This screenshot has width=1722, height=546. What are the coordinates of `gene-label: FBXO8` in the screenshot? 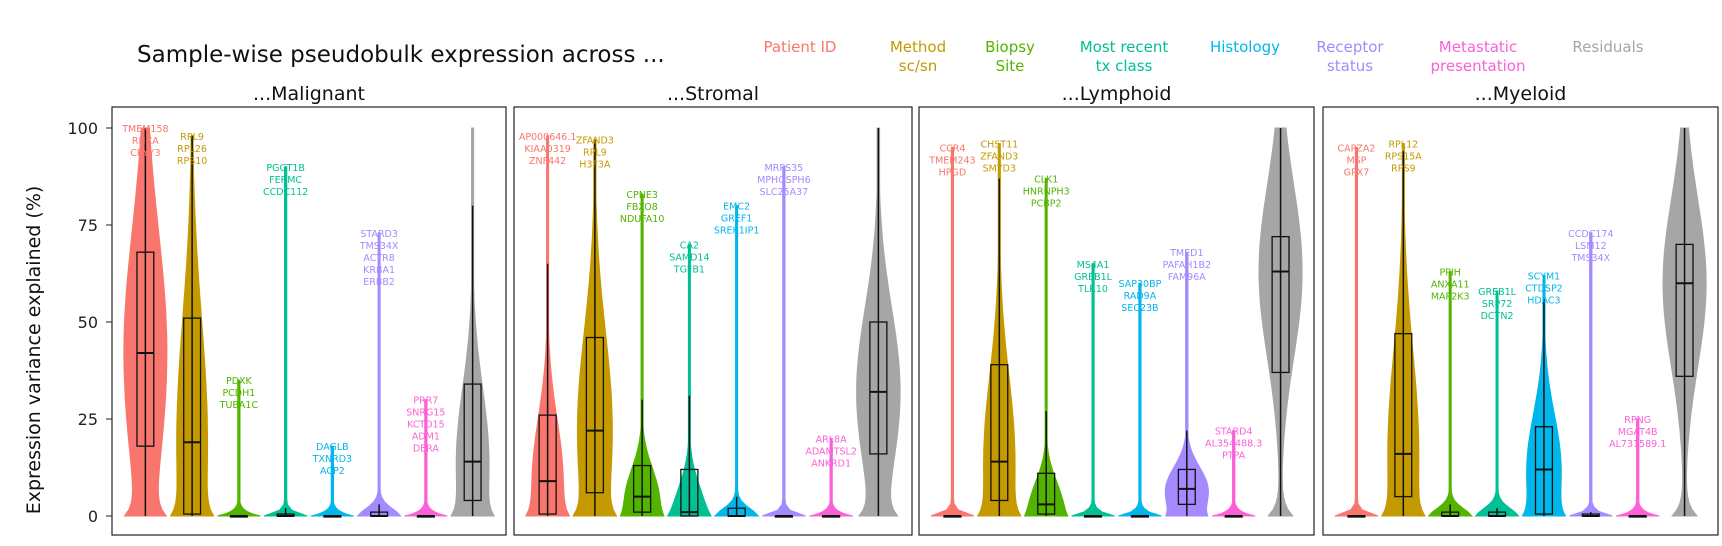 It's located at (641, 207).